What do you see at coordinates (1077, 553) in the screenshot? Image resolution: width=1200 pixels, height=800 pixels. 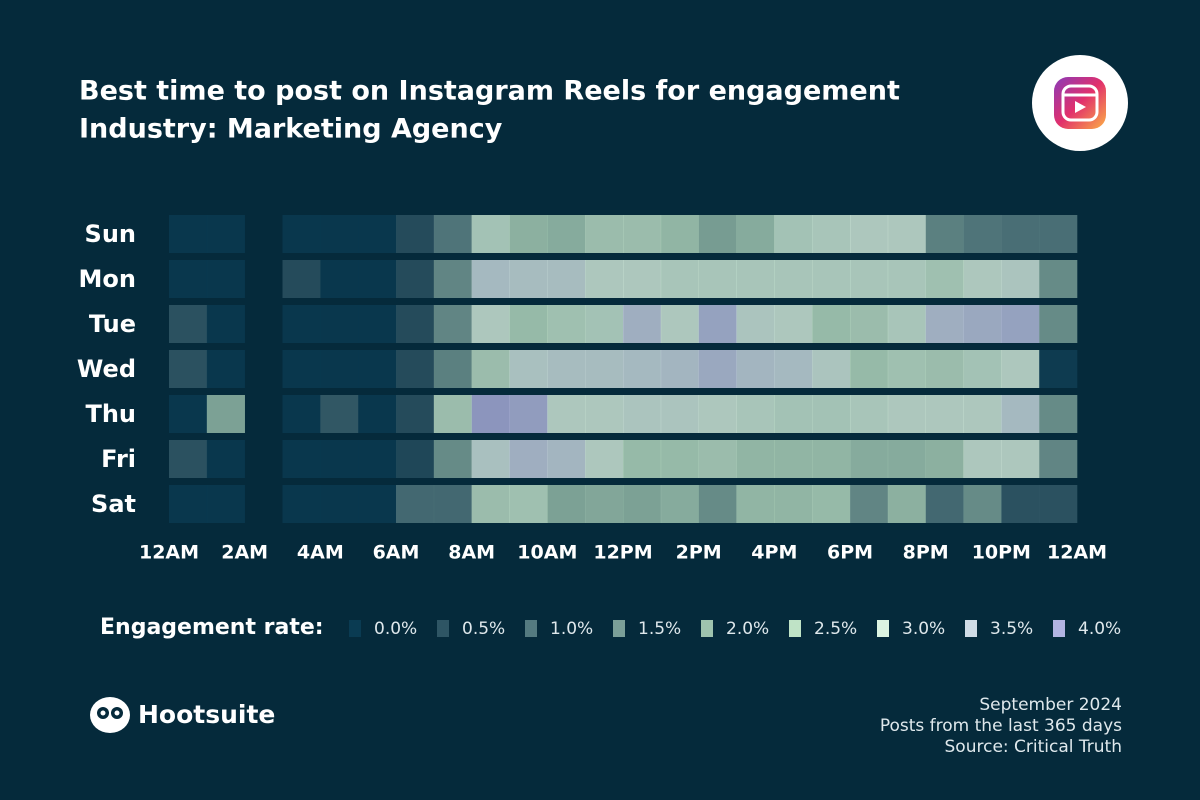 I see `x-tick-label: 12AM` at bounding box center [1077, 553].